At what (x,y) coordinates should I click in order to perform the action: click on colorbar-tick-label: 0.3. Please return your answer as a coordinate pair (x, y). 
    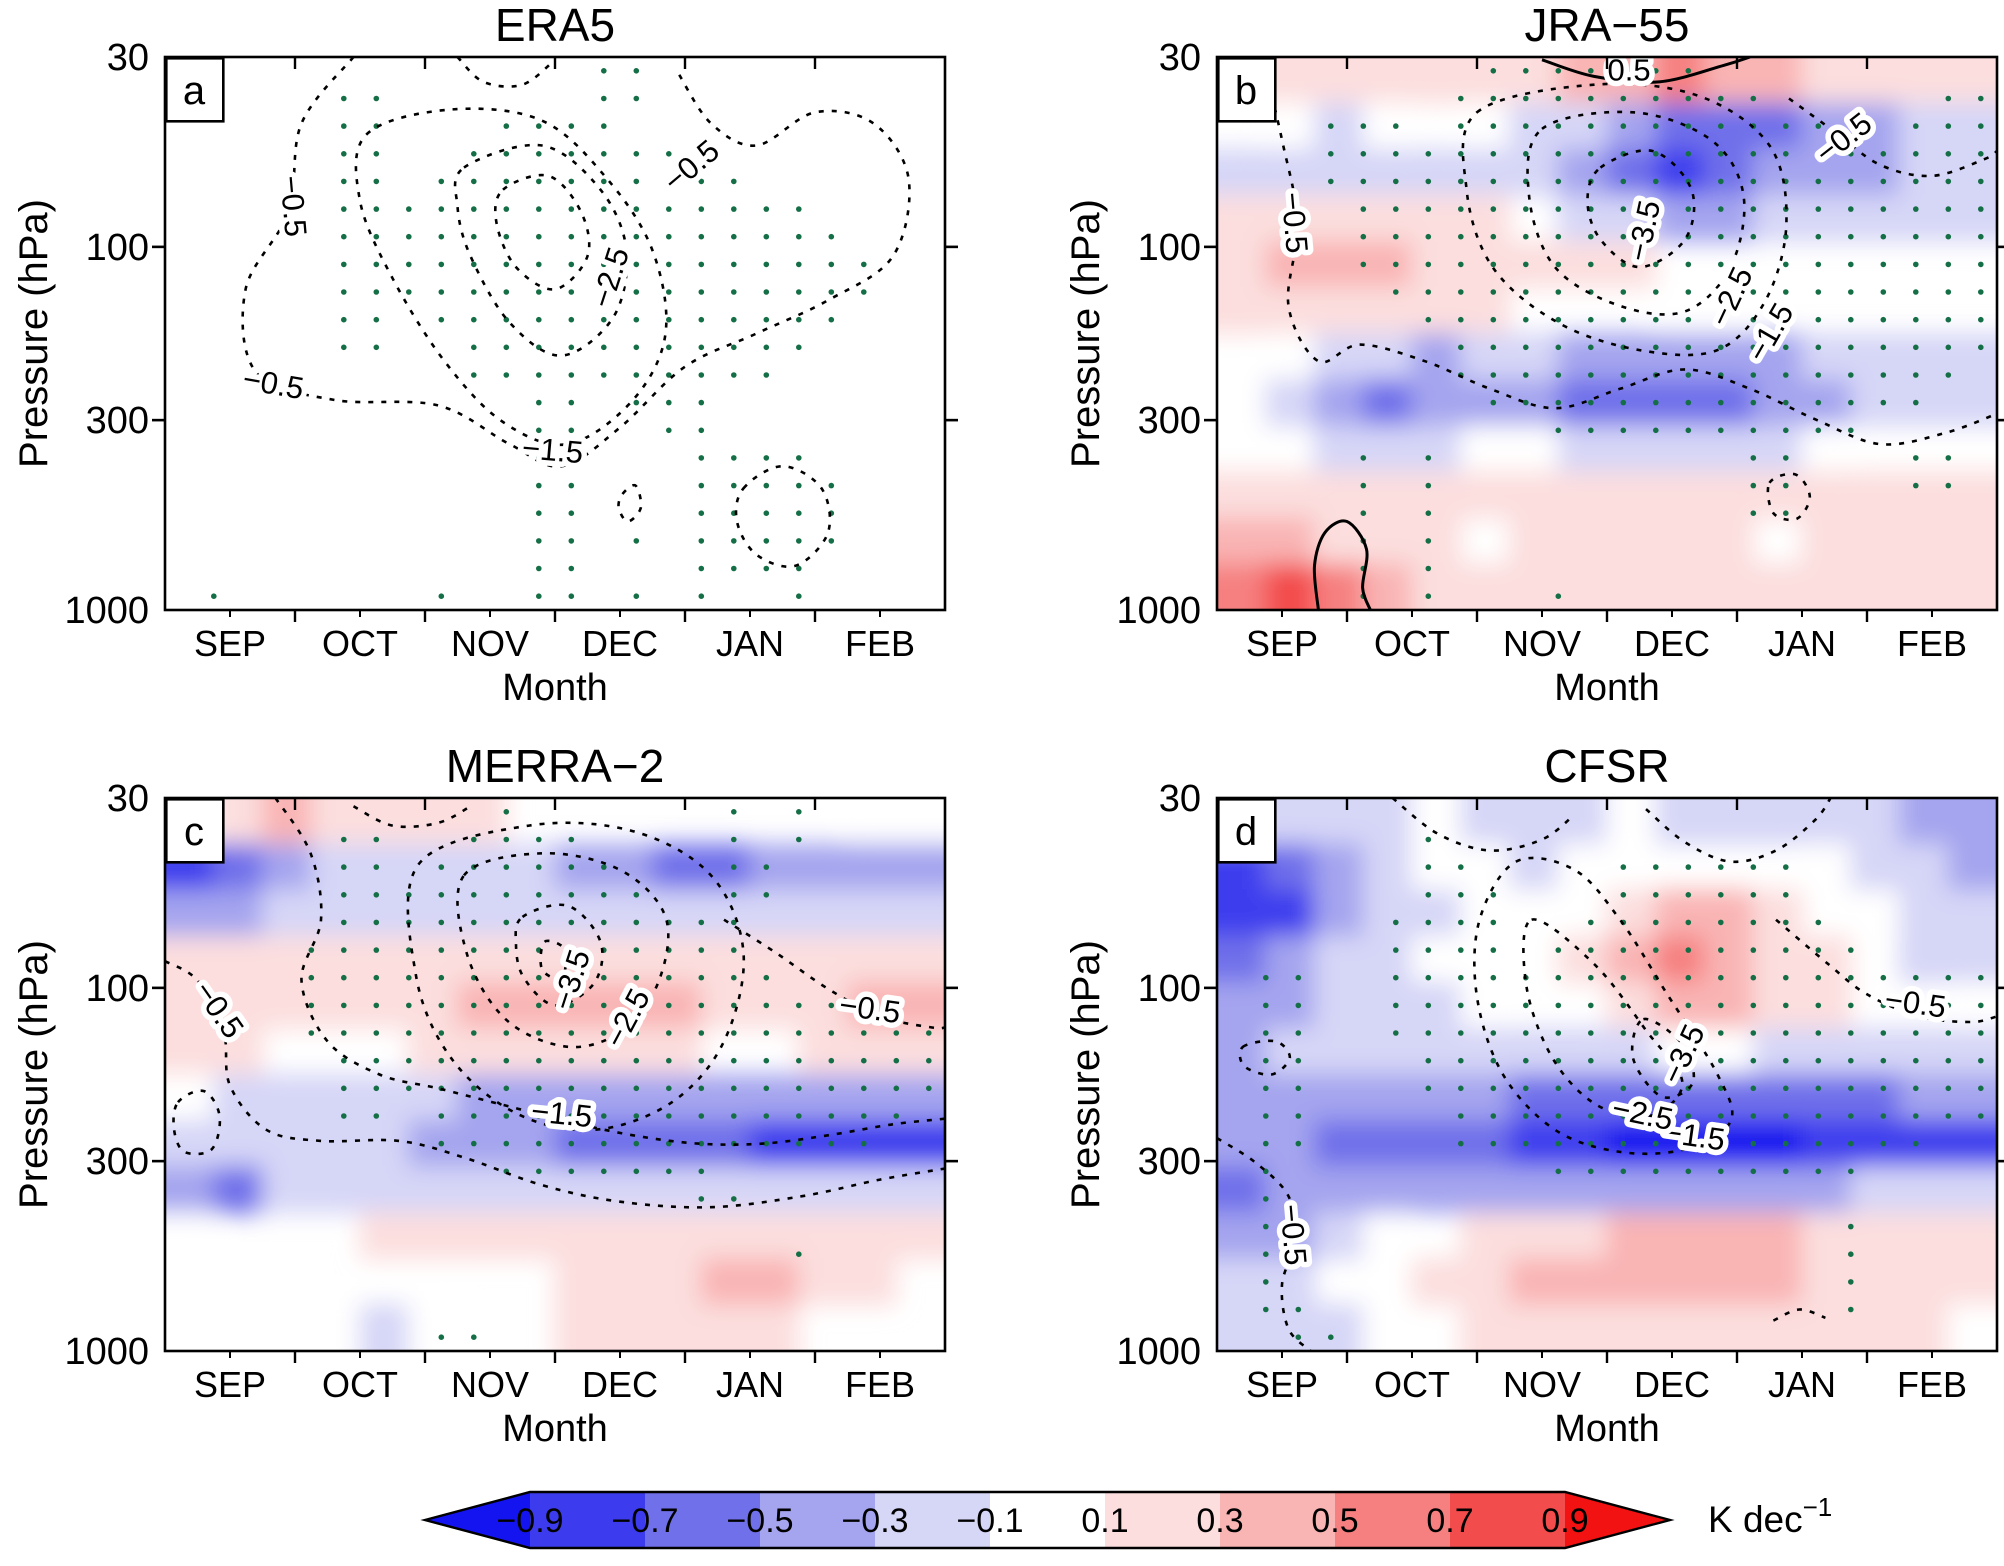
    Looking at the image, I should click on (1219, 1521).